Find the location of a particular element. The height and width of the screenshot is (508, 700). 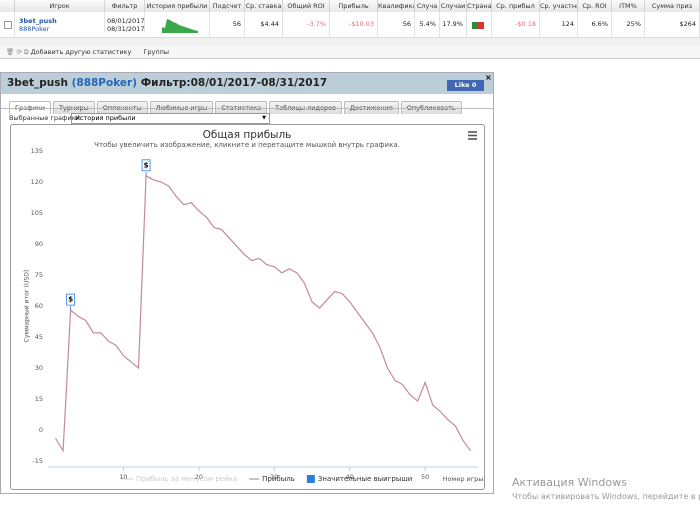

add-stat-button: Добавить другую статистику is located at coordinates (81, 52).